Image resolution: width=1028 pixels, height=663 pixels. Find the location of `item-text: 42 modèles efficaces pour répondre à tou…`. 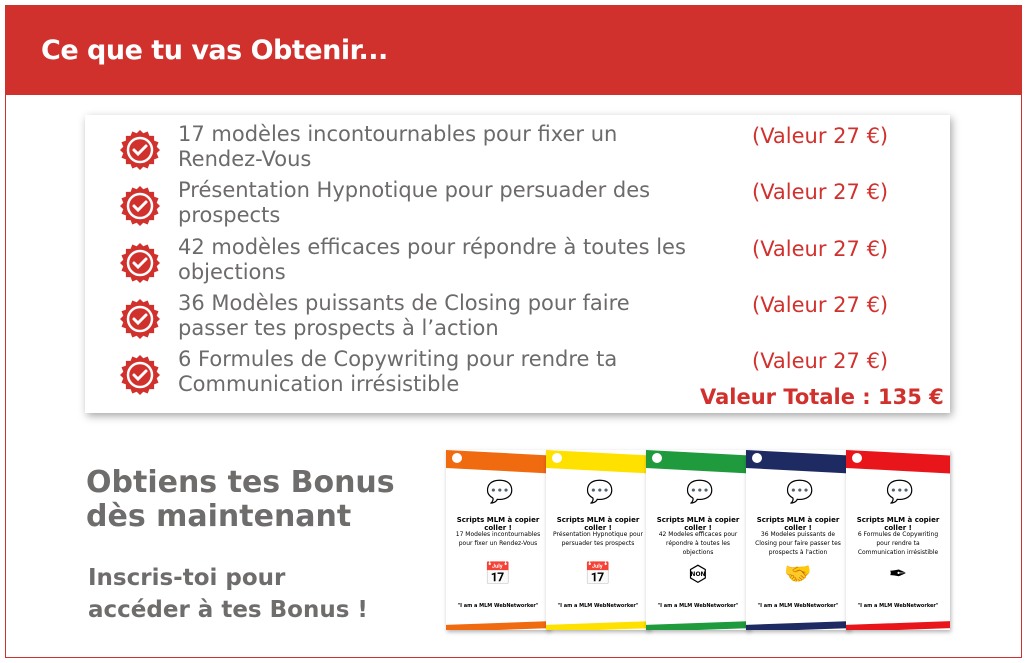

item-text: 42 modèles efficaces pour répondre à tou… is located at coordinates (432, 259).